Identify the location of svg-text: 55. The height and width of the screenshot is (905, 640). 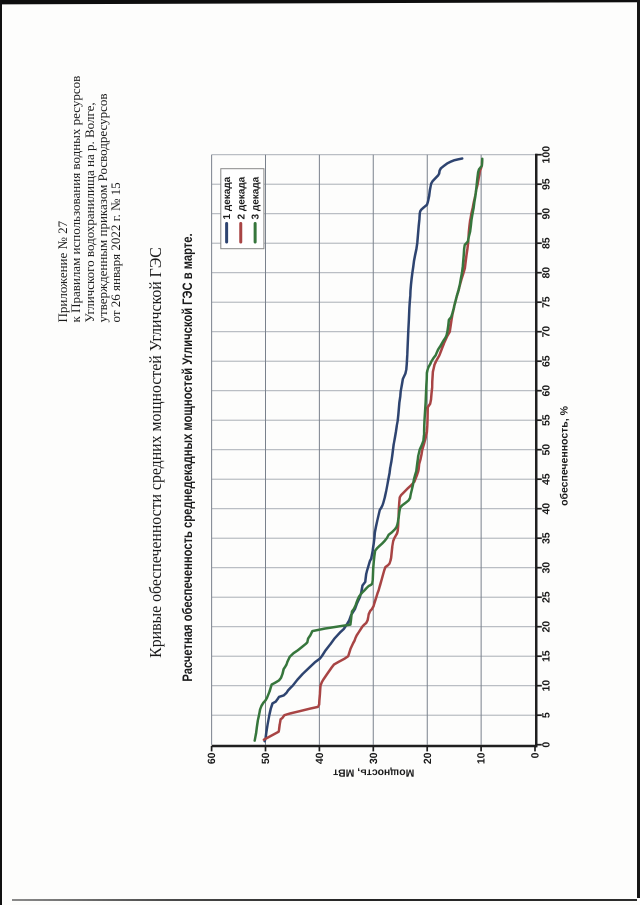
(547, 420).